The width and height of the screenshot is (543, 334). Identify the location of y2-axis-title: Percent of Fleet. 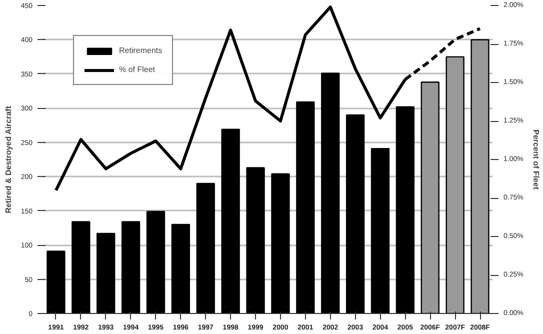
(535, 159).